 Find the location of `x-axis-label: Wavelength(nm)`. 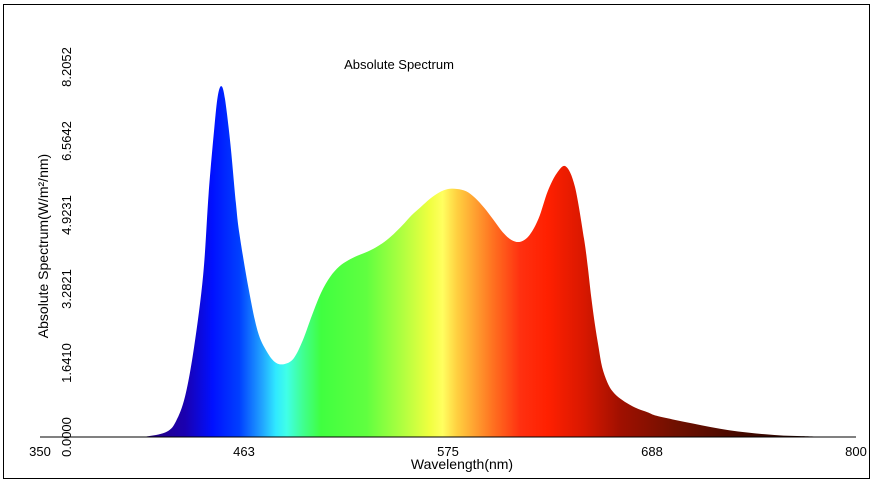

x-axis-label: Wavelength(nm) is located at coordinates (462, 464).